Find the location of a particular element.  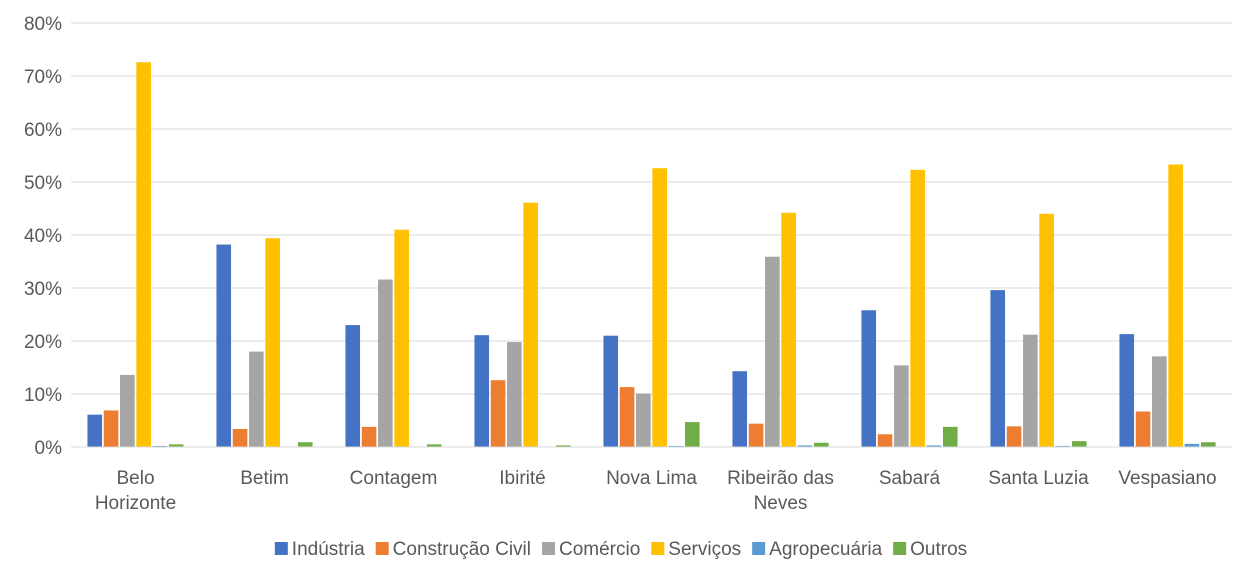

y-tick-label: 30% is located at coordinates (43, 289).